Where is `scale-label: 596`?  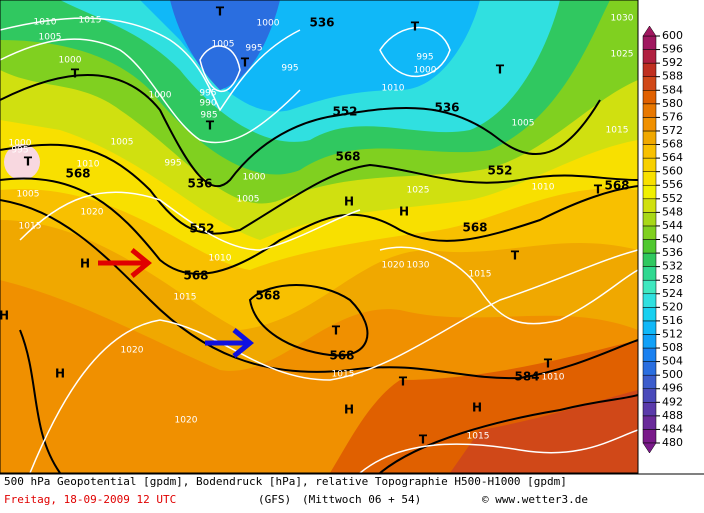
scale-label: 596 is located at coordinates (672, 49).